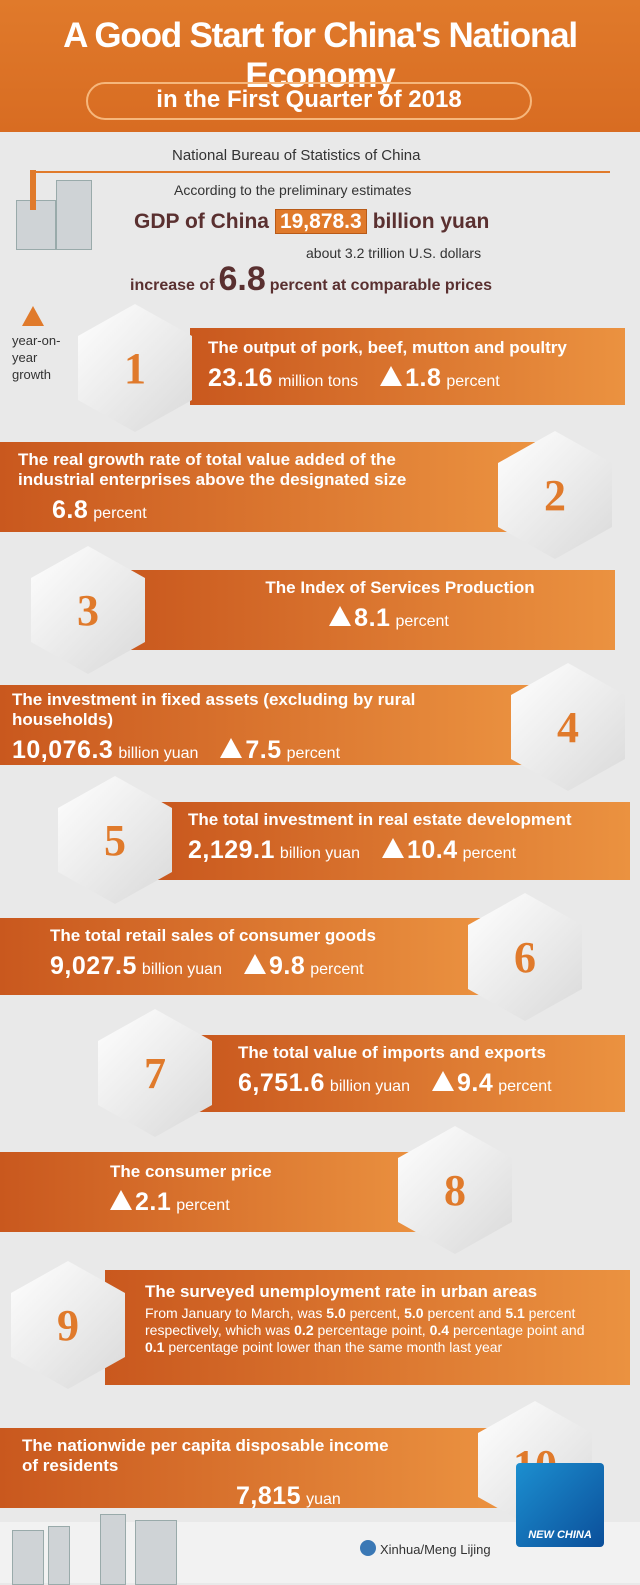 The image size is (640, 1585). What do you see at coordinates (135, 368) in the screenshot?
I see `item-number: 1` at bounding box center [135, 368].